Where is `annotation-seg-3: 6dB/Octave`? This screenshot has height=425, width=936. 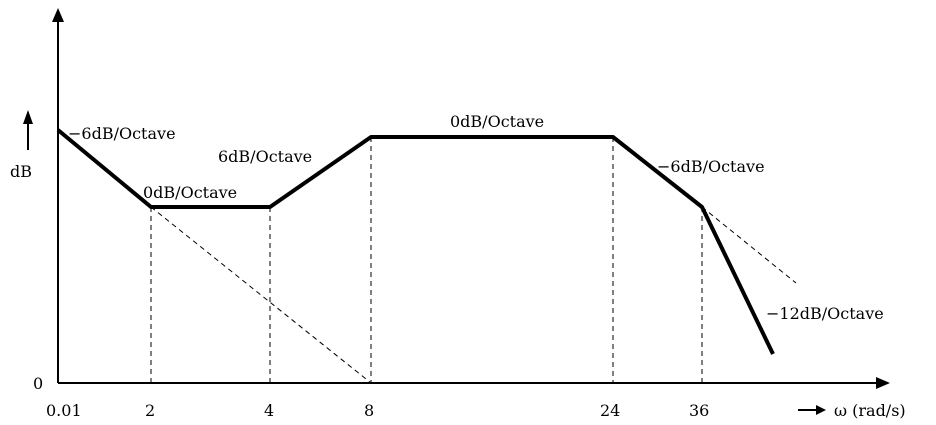
annotation-seg-3: 6dB/Octave is located at coordinates (265, 156).